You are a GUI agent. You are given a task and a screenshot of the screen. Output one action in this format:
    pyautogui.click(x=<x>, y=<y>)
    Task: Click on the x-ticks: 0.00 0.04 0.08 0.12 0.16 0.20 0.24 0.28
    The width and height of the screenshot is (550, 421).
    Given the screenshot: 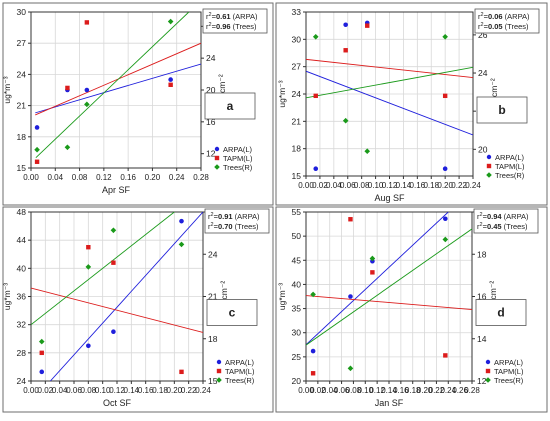 What is the action you would take?
    pyautogui.click(x=116, y=175)
    